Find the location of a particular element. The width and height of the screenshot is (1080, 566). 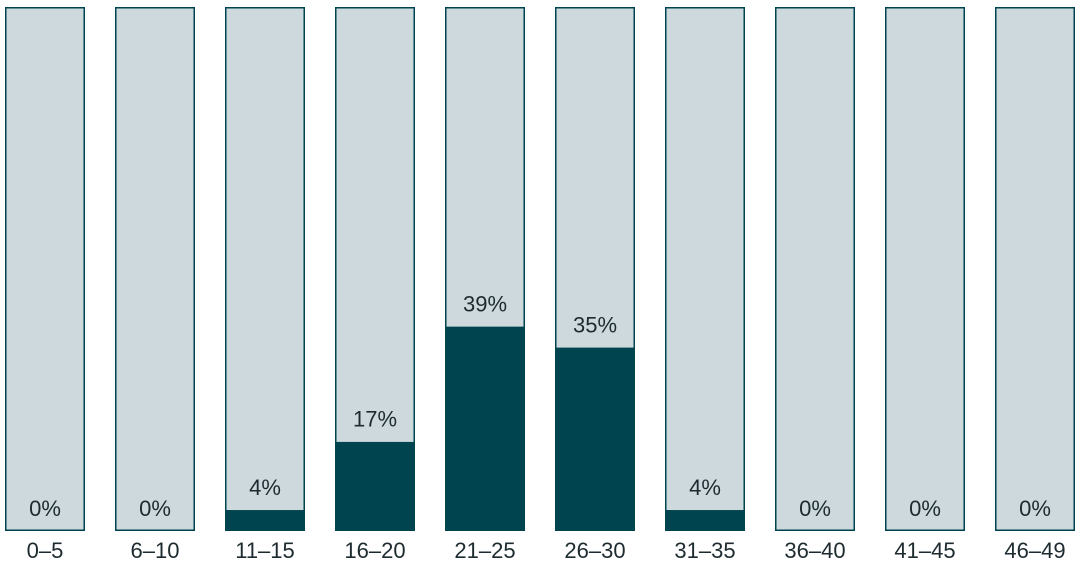

x-tick-label: 31–35 is located at coordinates (704, 550).